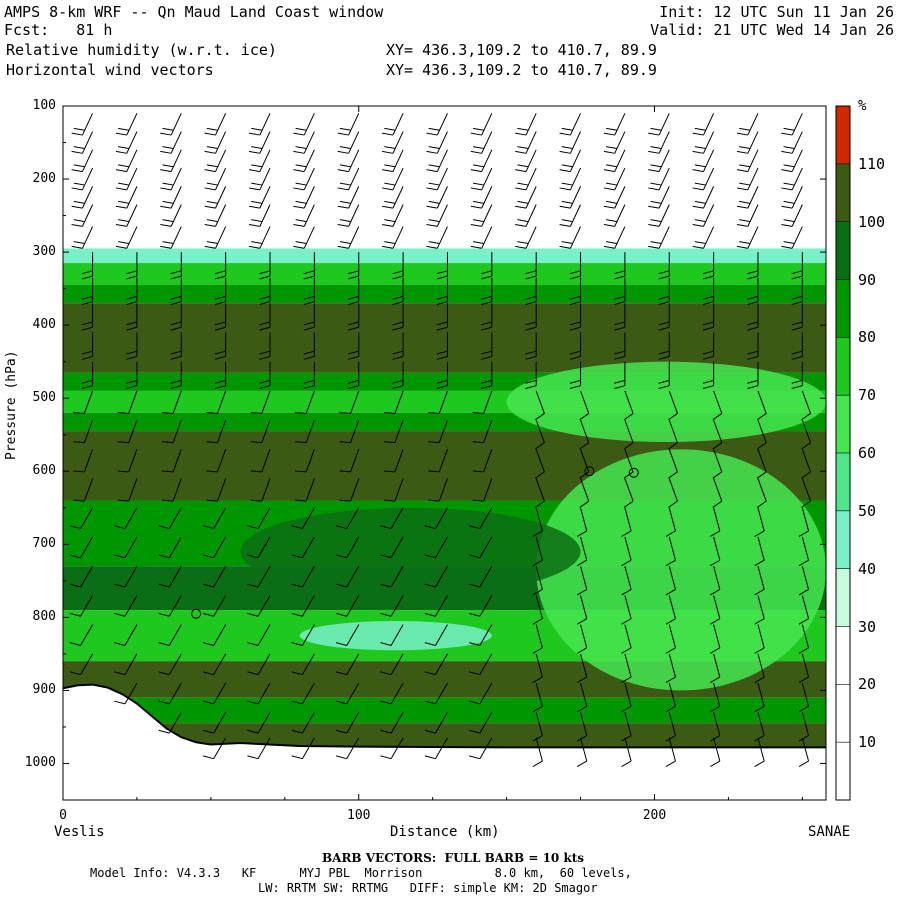 Image resolution: width=900 pixels, height=900 pixels. I want to click on rh-feature, so click(395, 636).